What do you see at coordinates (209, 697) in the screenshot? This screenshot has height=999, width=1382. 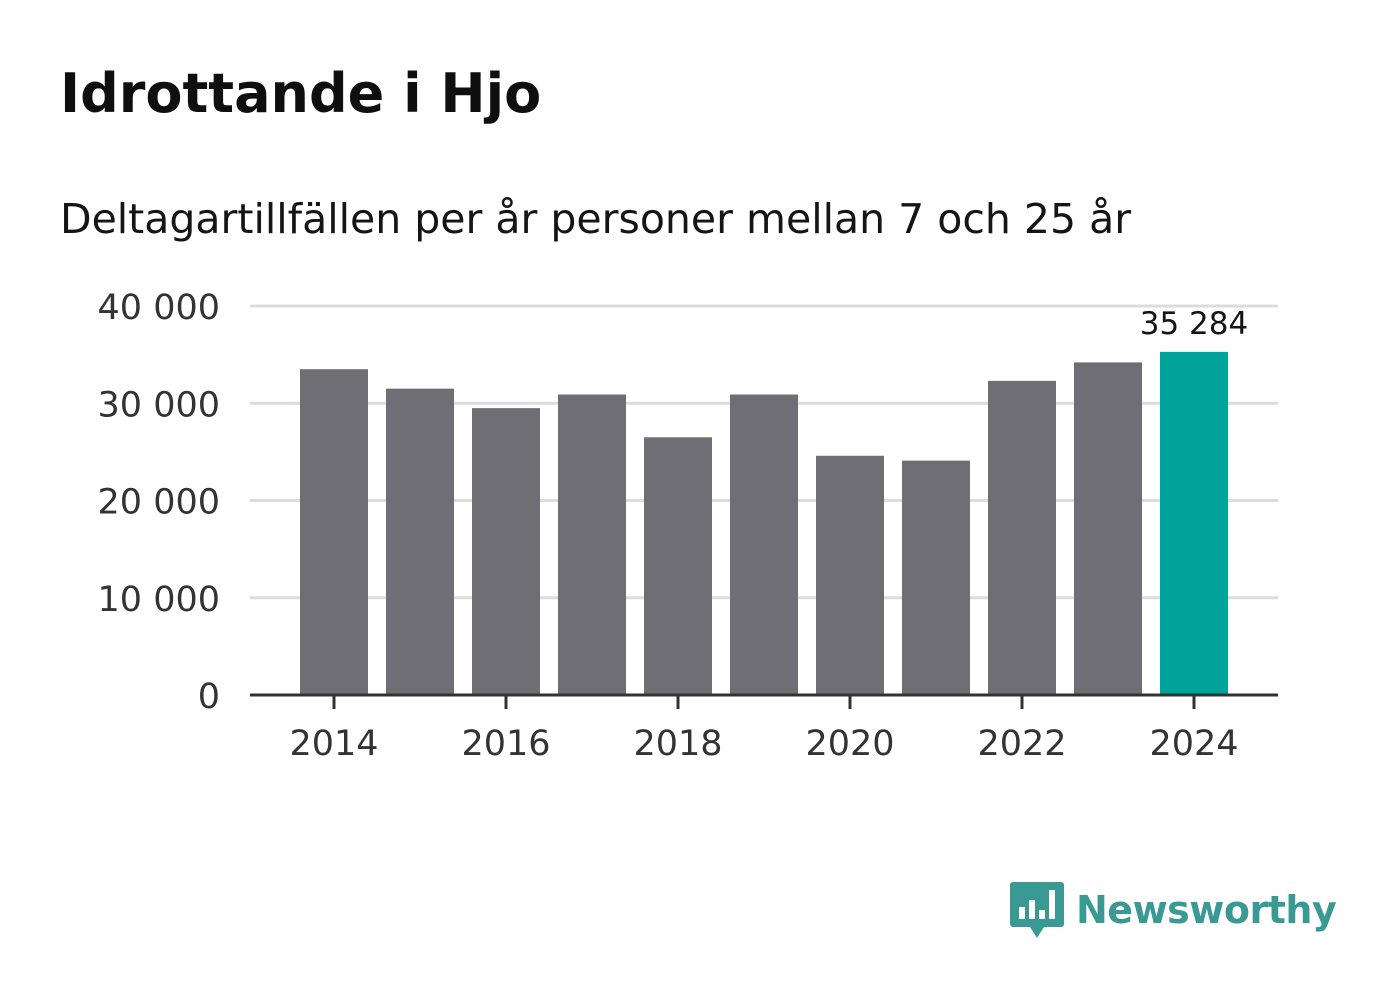 I see `y-tick-label: 0` at bounding box center [209, 697].